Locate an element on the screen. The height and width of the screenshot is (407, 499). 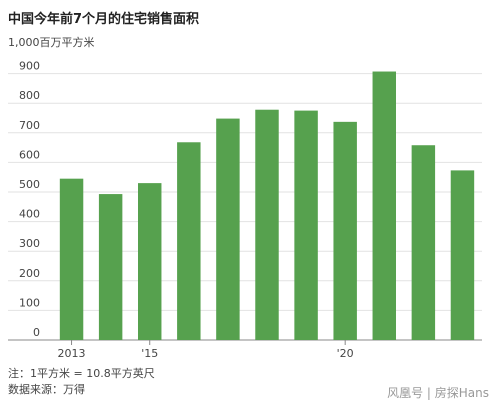
bar-2016 is located at coordinates (189, 241).